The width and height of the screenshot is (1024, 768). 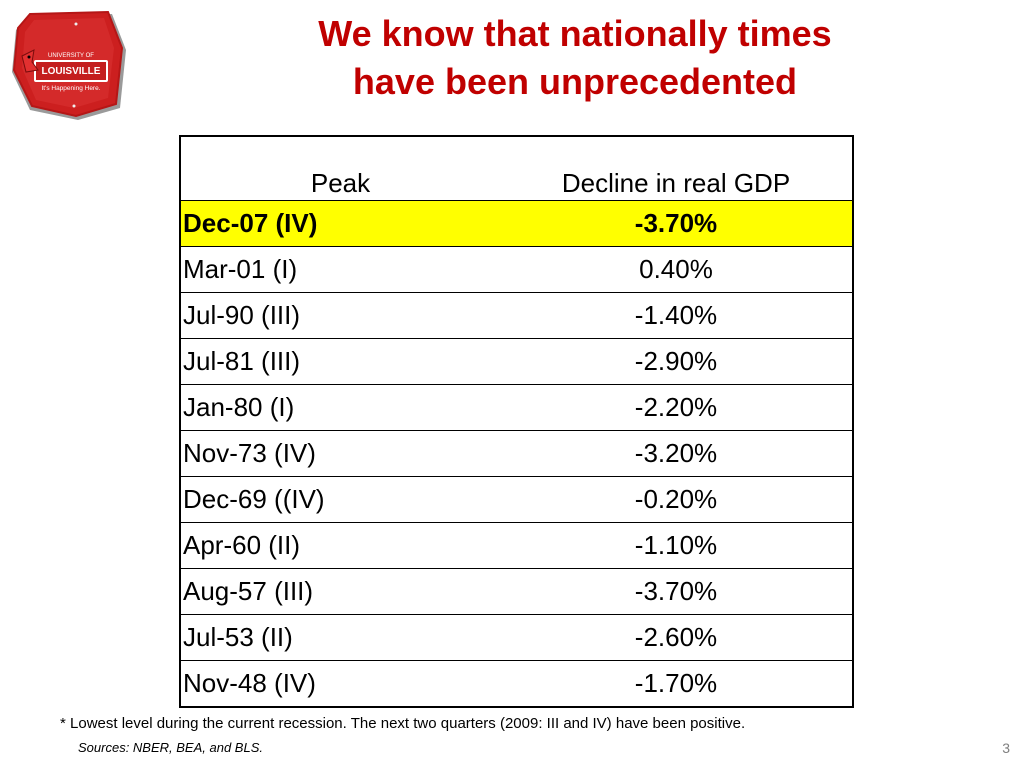 What do you see at coordinates (340, 168) in the screenshot?
I see `header-peak: Peak` at bounding box center [340, 168].